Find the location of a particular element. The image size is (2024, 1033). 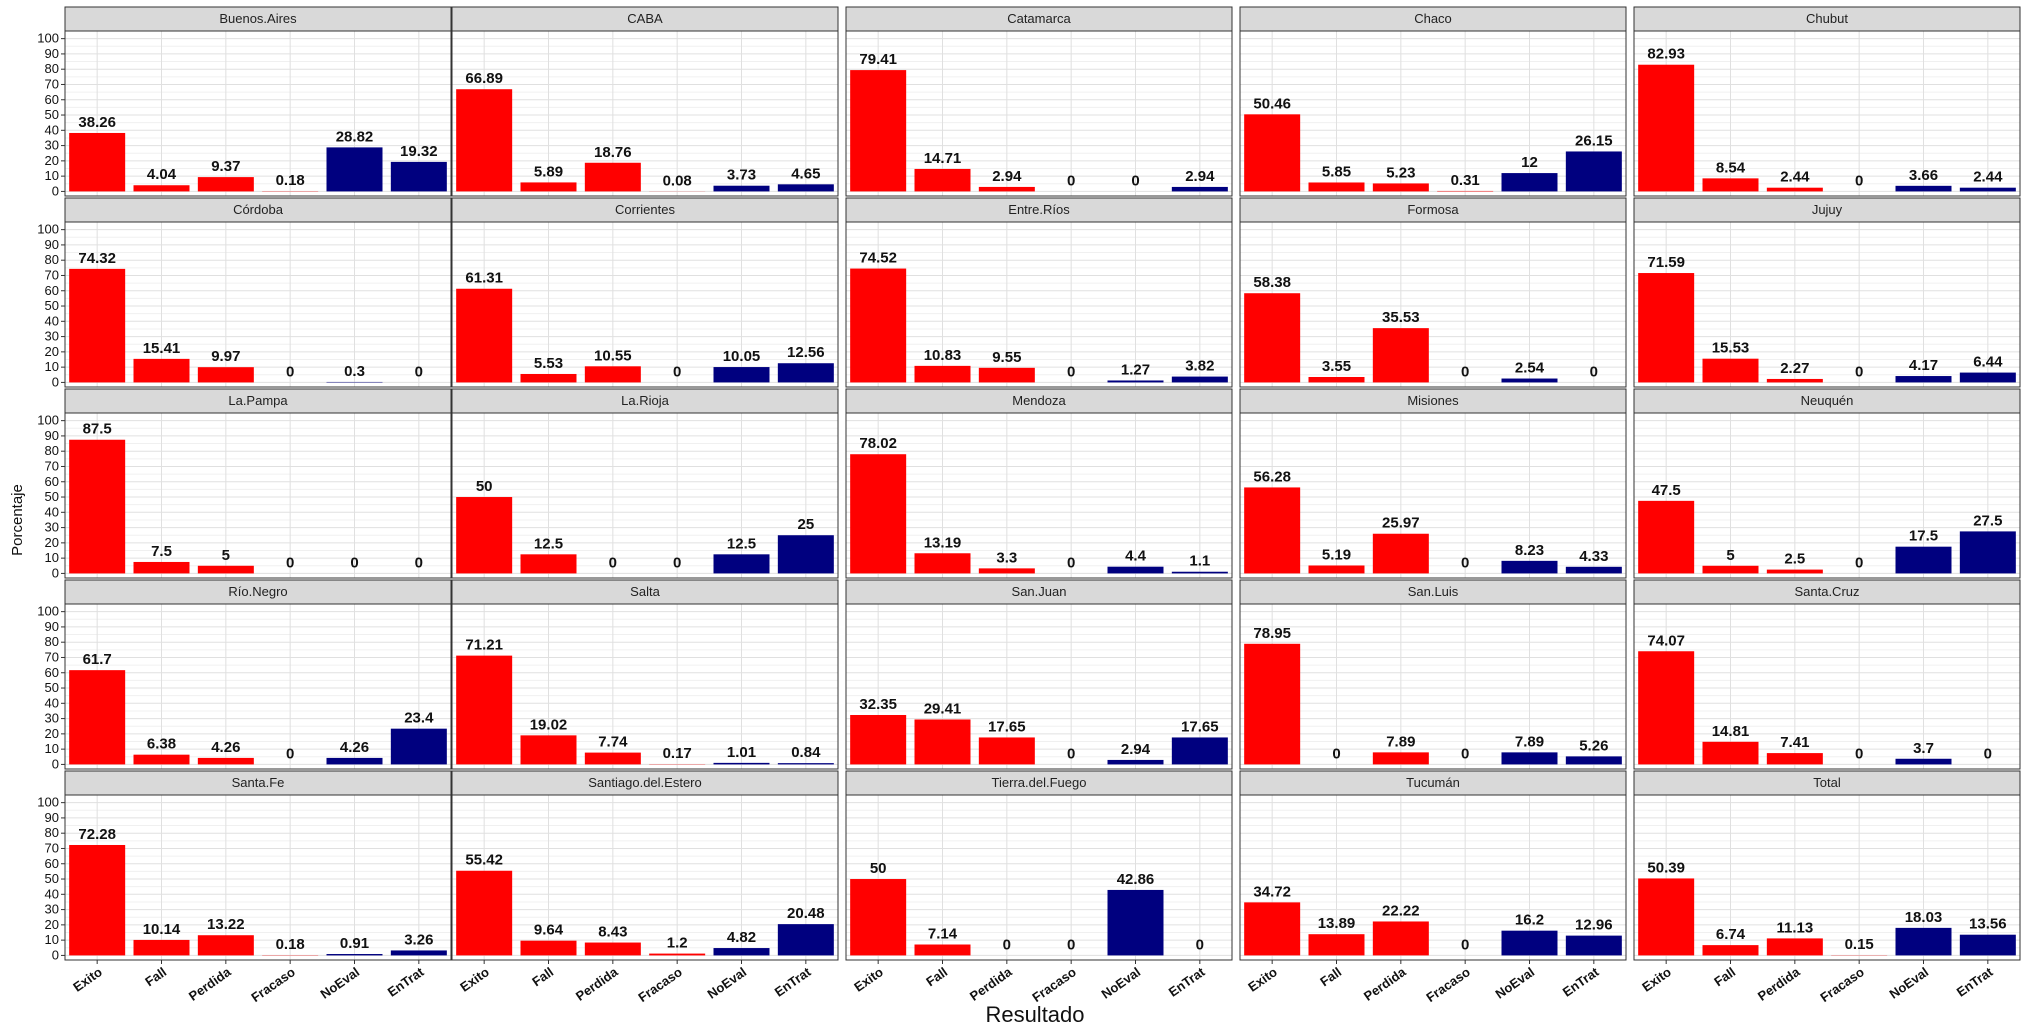

facet-panel: CABA 66.89 5.89 18.76 0.08 3.73 4.65 is located at coordinates (645, 101).